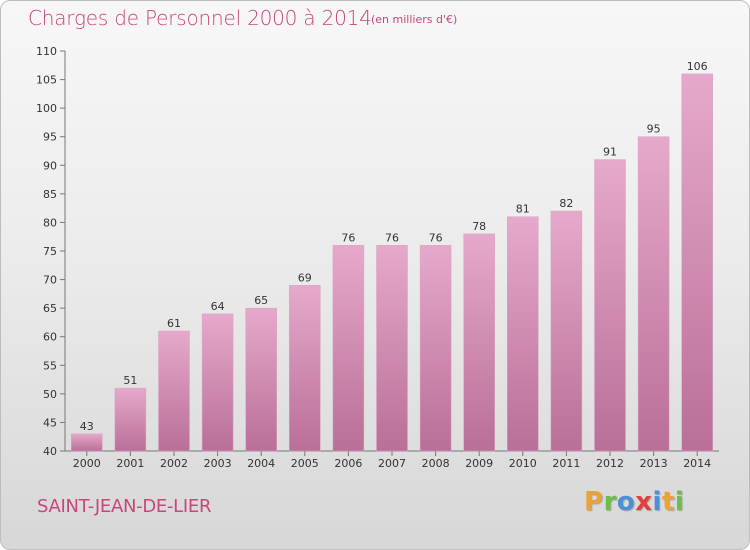 The width and height of the screenshot is (750, 550). Describe the element at coordinates (130, 380) in the screenshot. I see `bar-value-label: 51` at that location.